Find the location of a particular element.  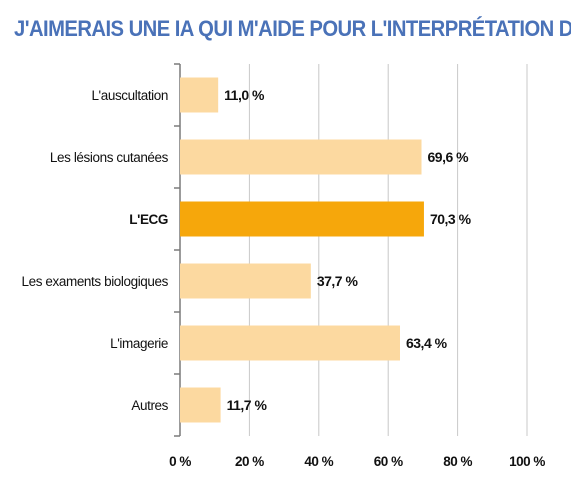

category-label: Autres is located at coordinates (149, 405).